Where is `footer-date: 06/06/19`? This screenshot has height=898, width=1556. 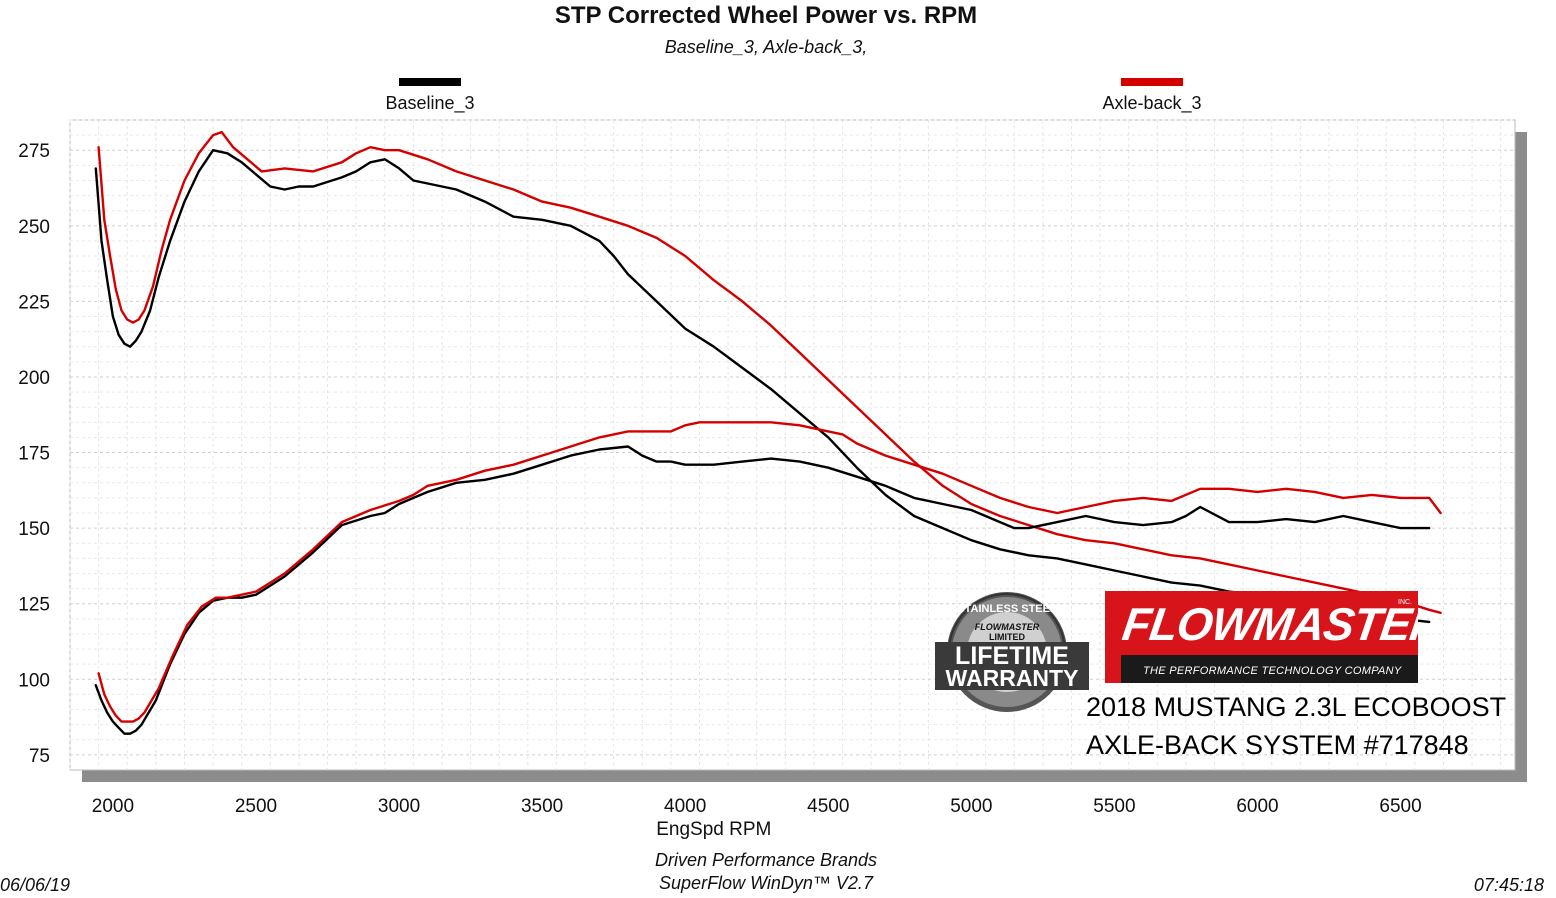 footer-date: 06/06/19 is located at coordinates (35, 885).